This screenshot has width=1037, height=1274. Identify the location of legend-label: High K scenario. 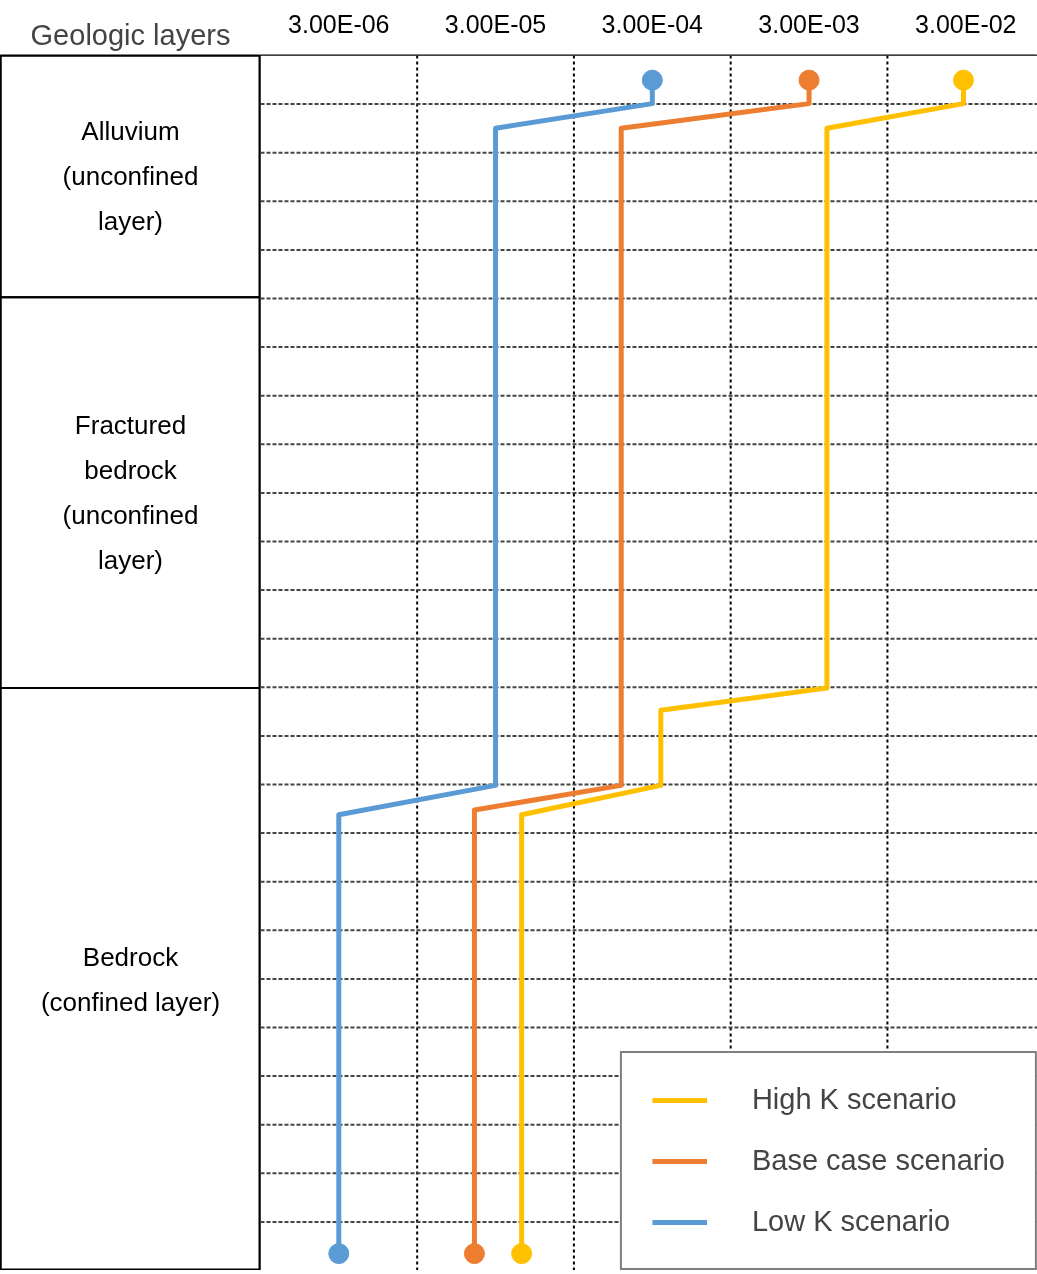
(854, 1099).